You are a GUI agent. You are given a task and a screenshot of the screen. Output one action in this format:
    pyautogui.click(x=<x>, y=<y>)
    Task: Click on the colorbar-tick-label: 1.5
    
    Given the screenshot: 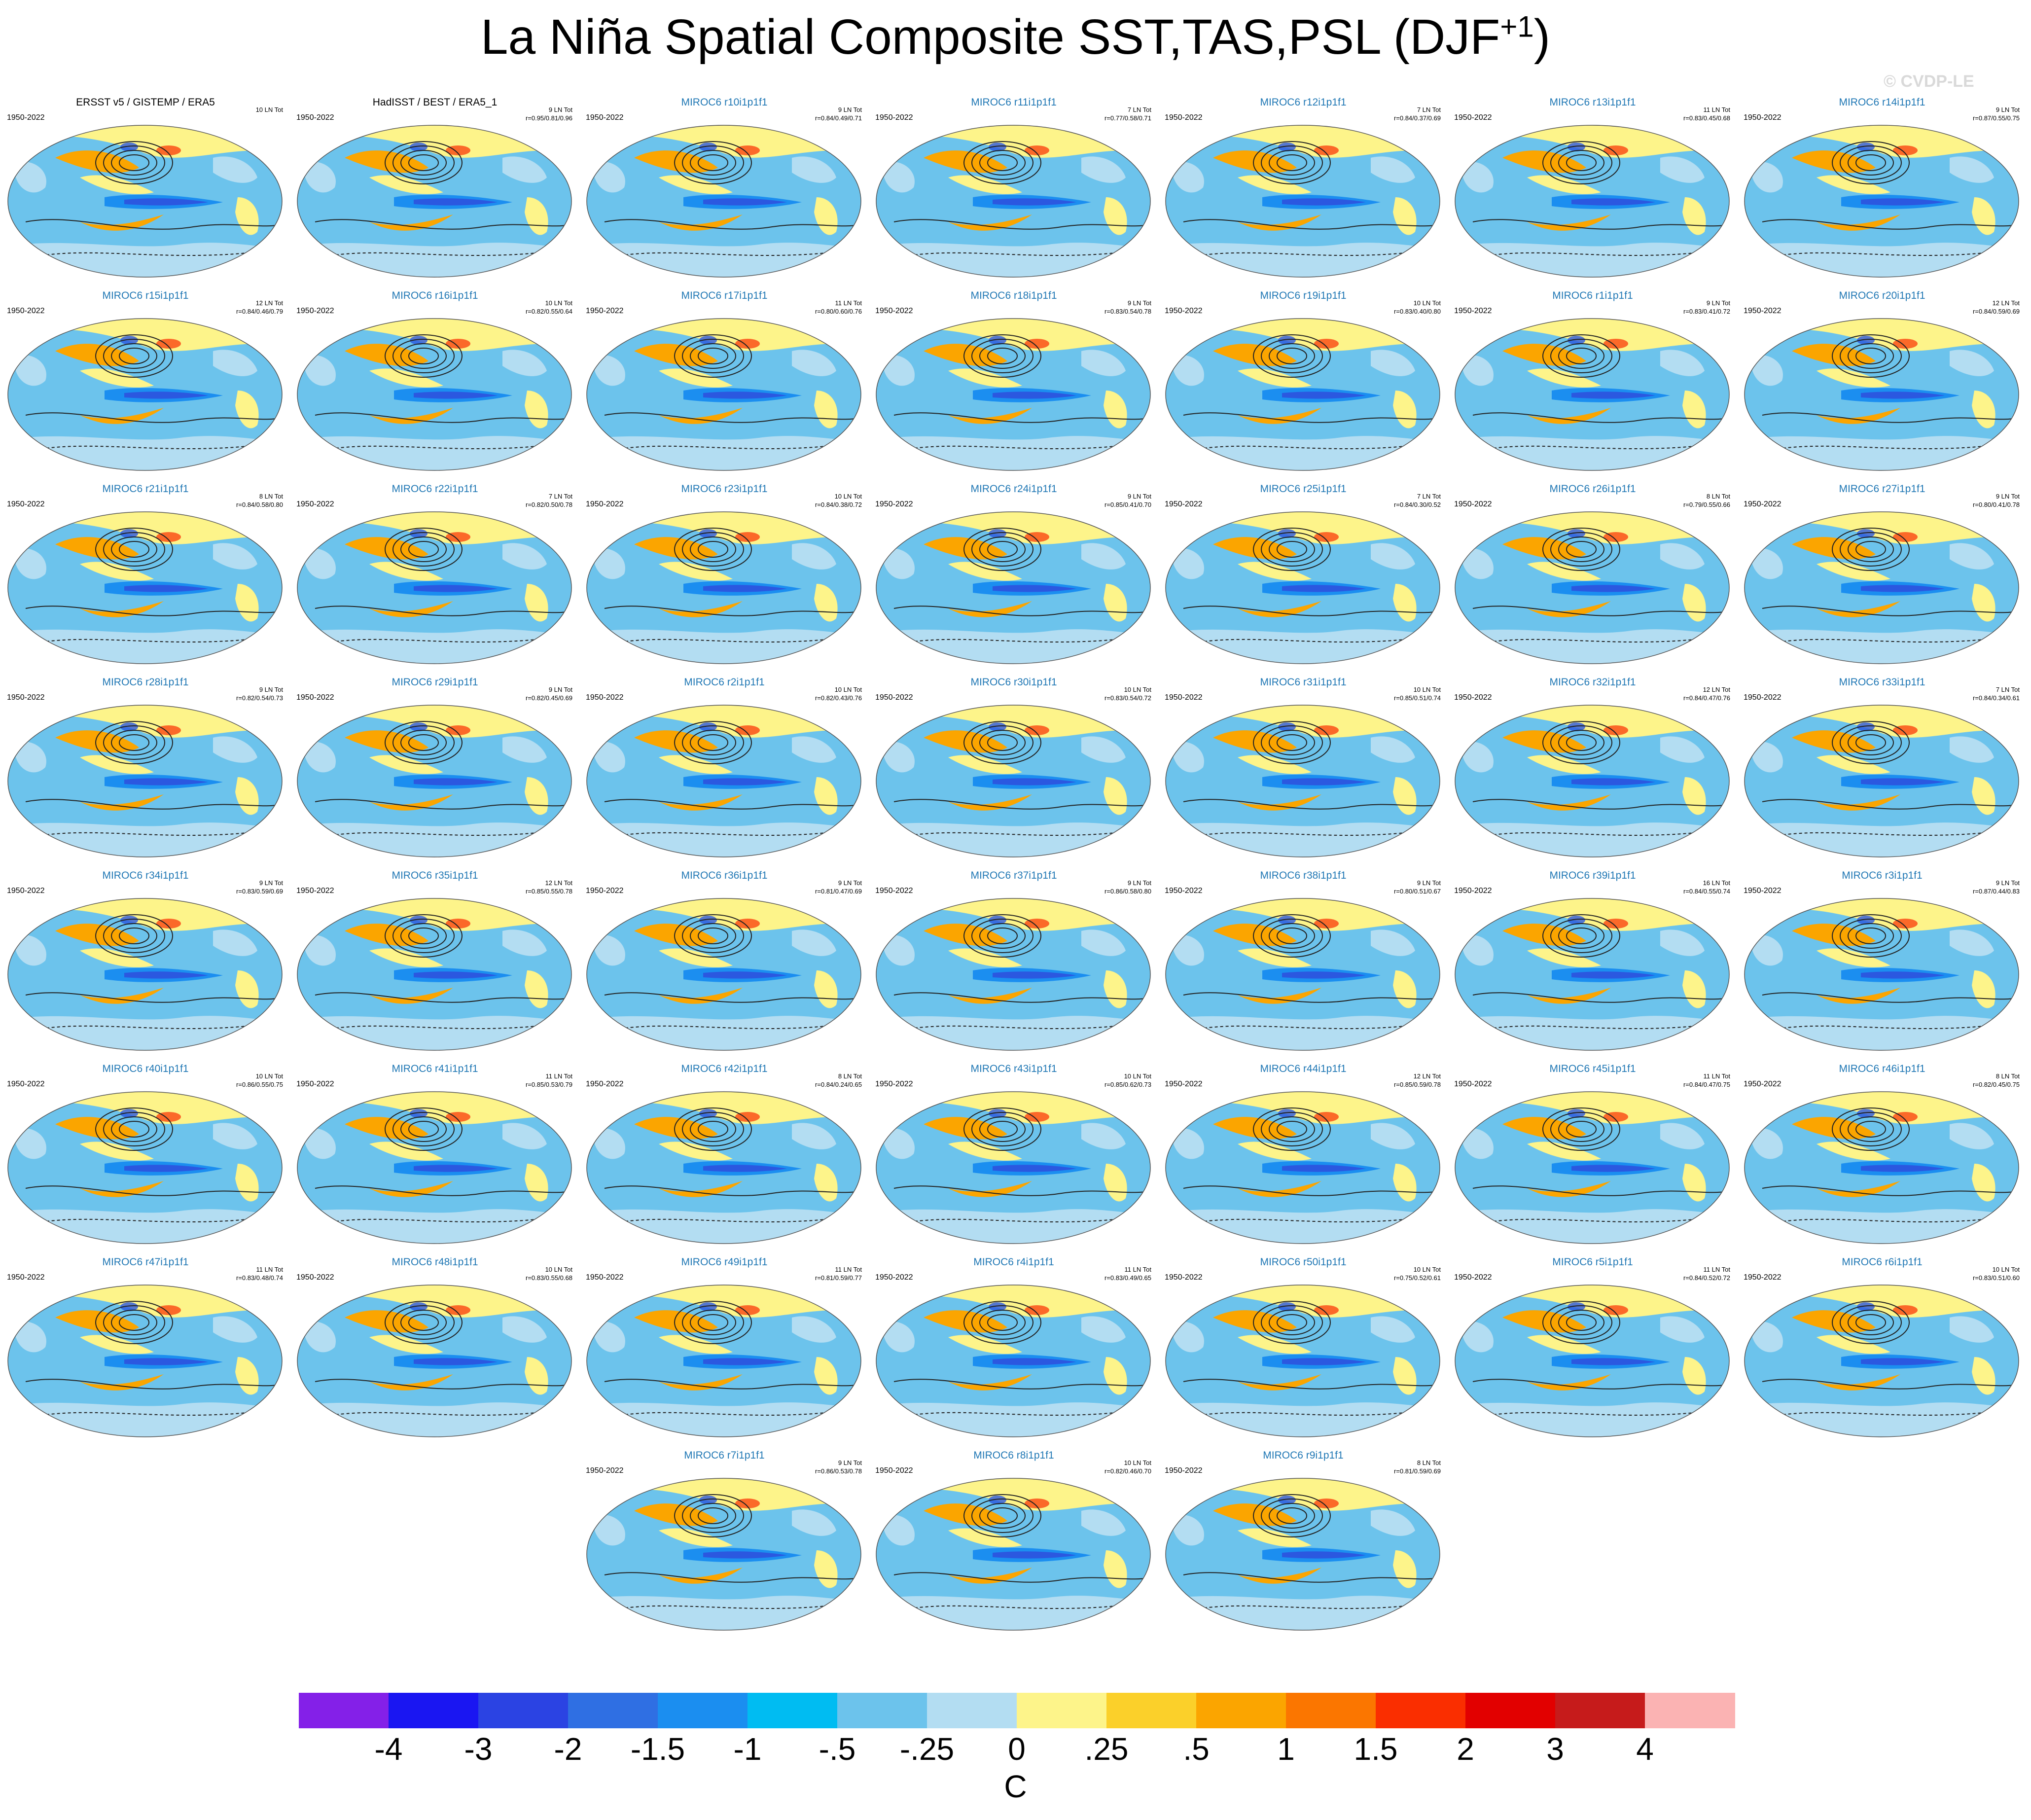 What is the action you would take?
    pyautogui.click(x=1376, y=1749)
    